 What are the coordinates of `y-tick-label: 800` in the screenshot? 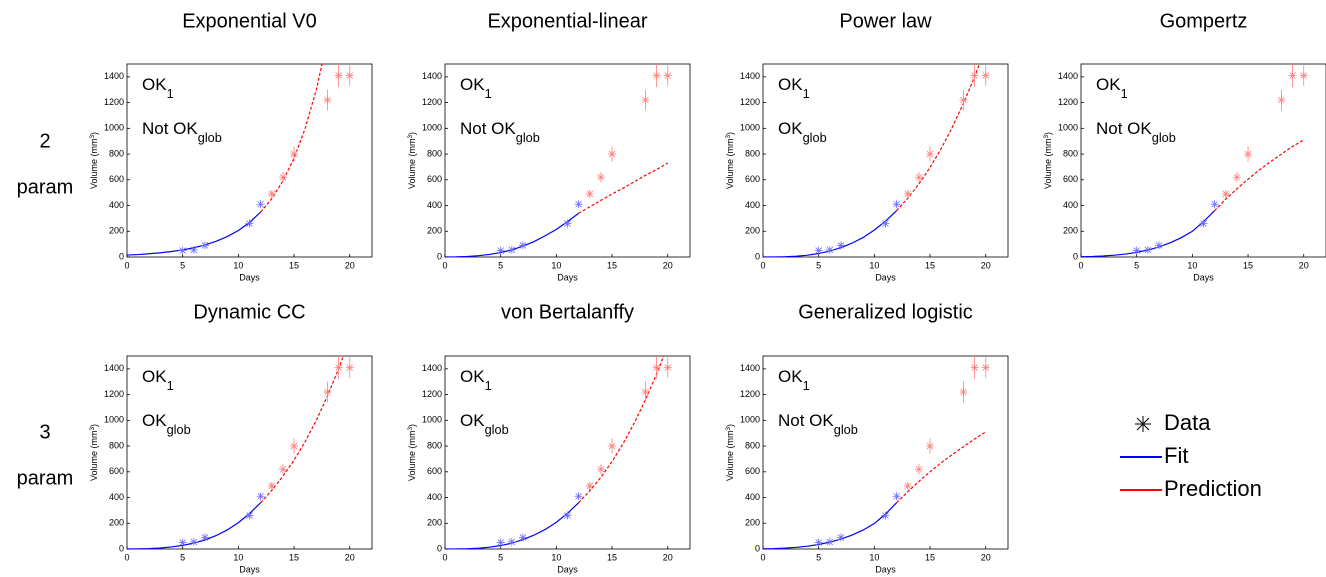 It's located at (752, 153).